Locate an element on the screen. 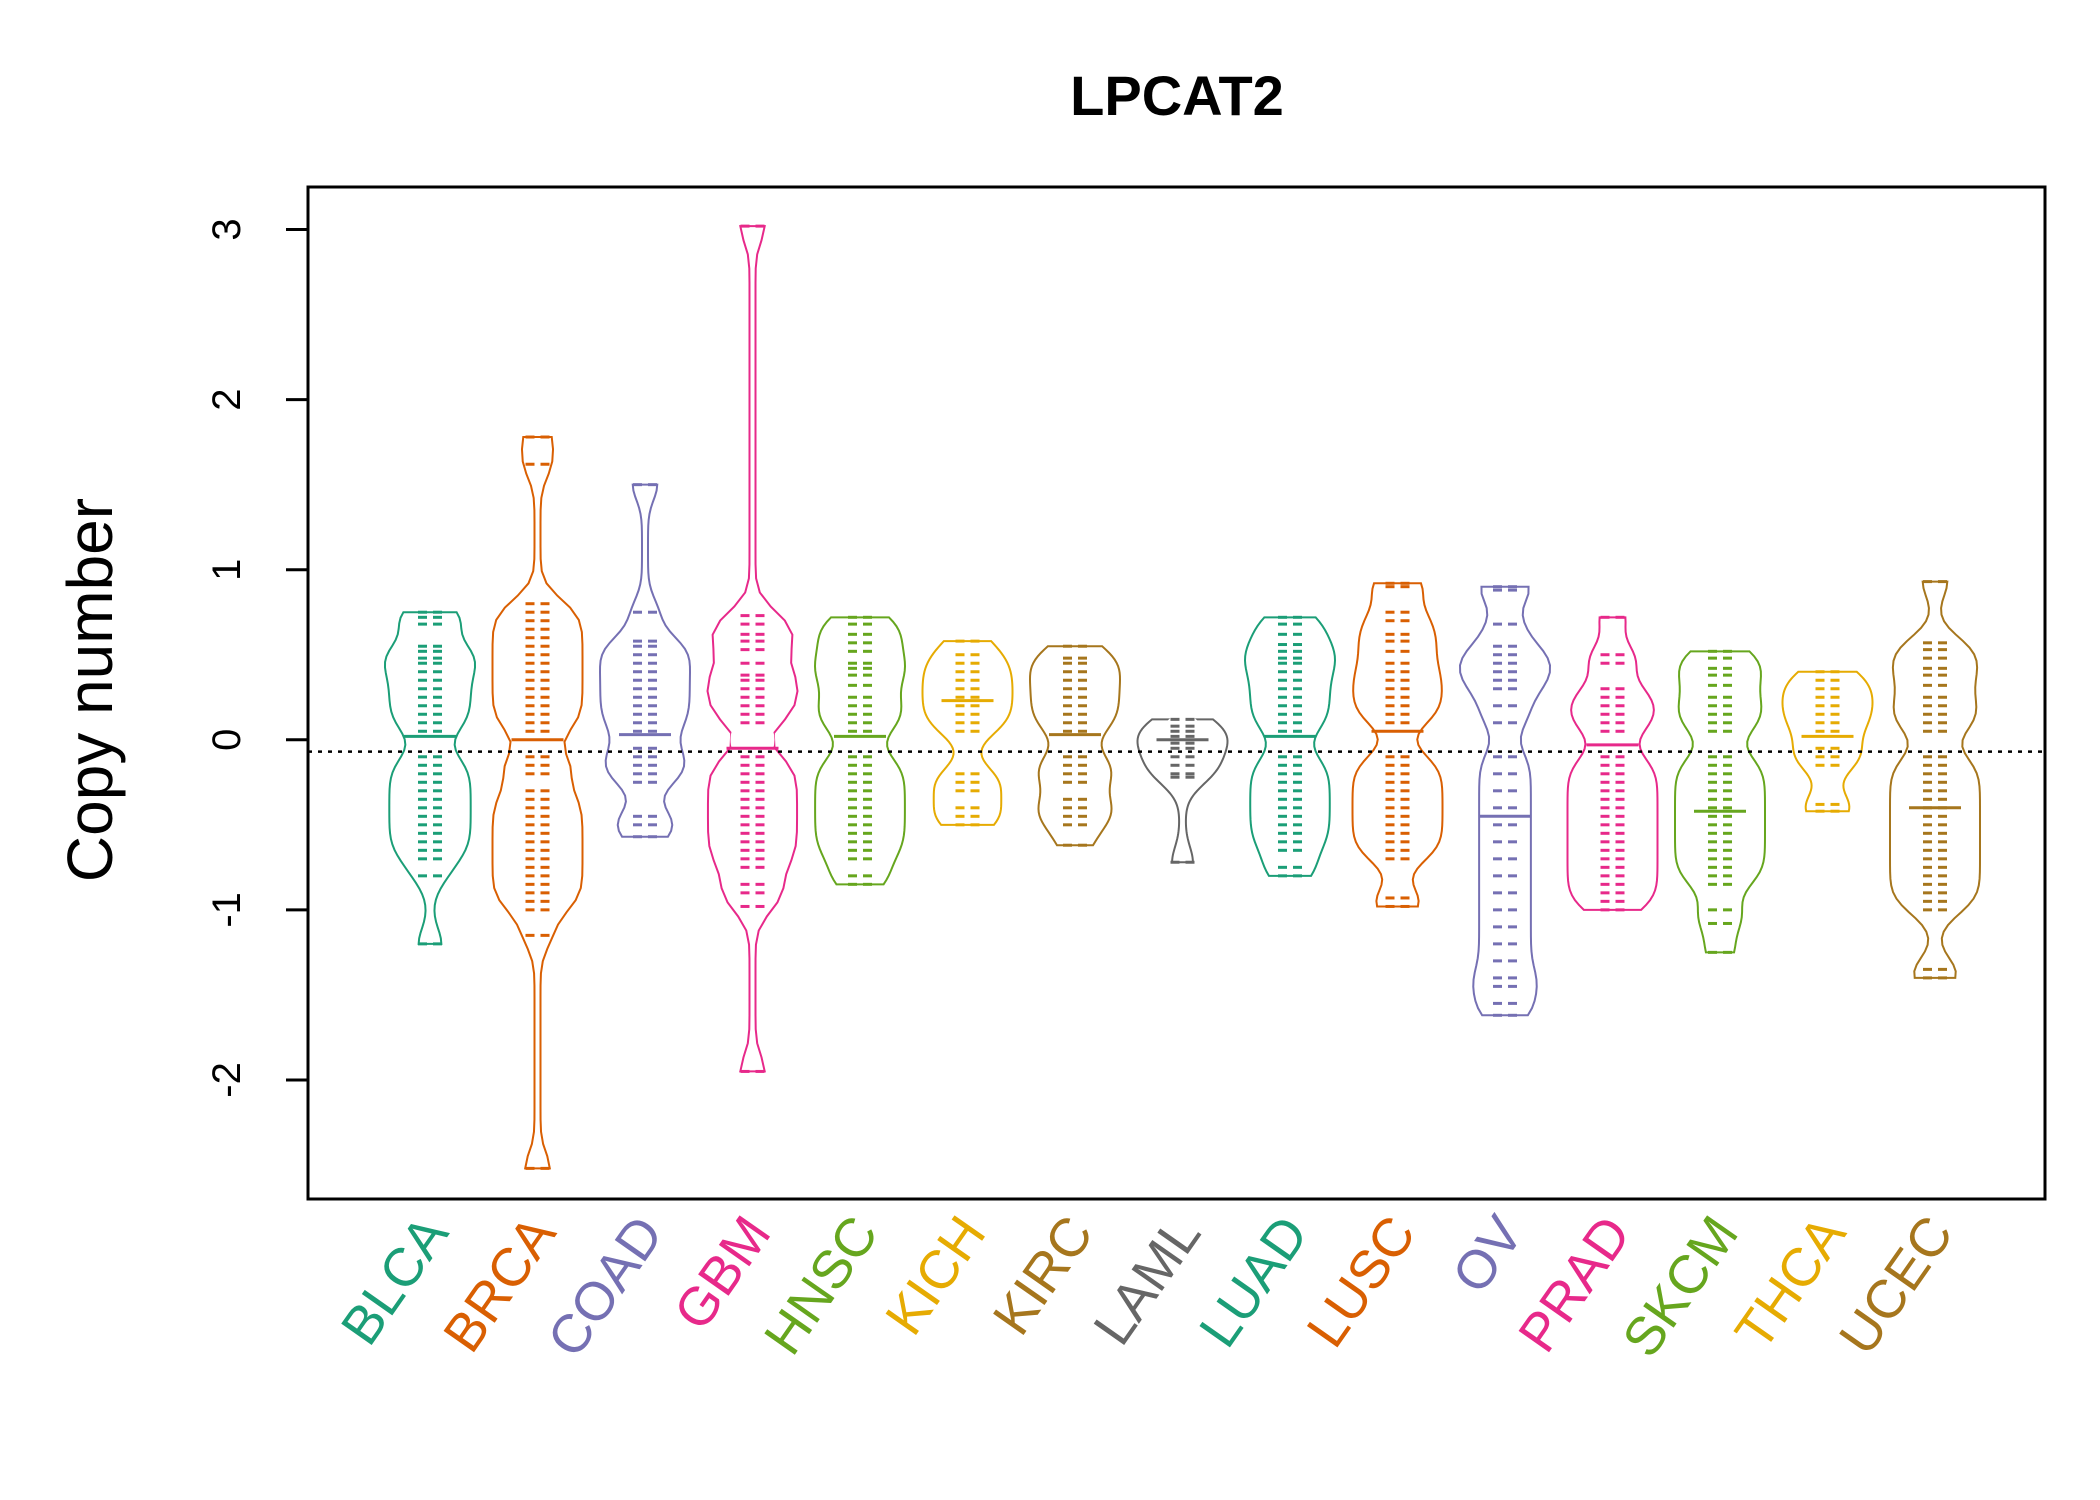 This screenshot has width=2100, height=1500. bean-kich is located at coordinates (967, 733).